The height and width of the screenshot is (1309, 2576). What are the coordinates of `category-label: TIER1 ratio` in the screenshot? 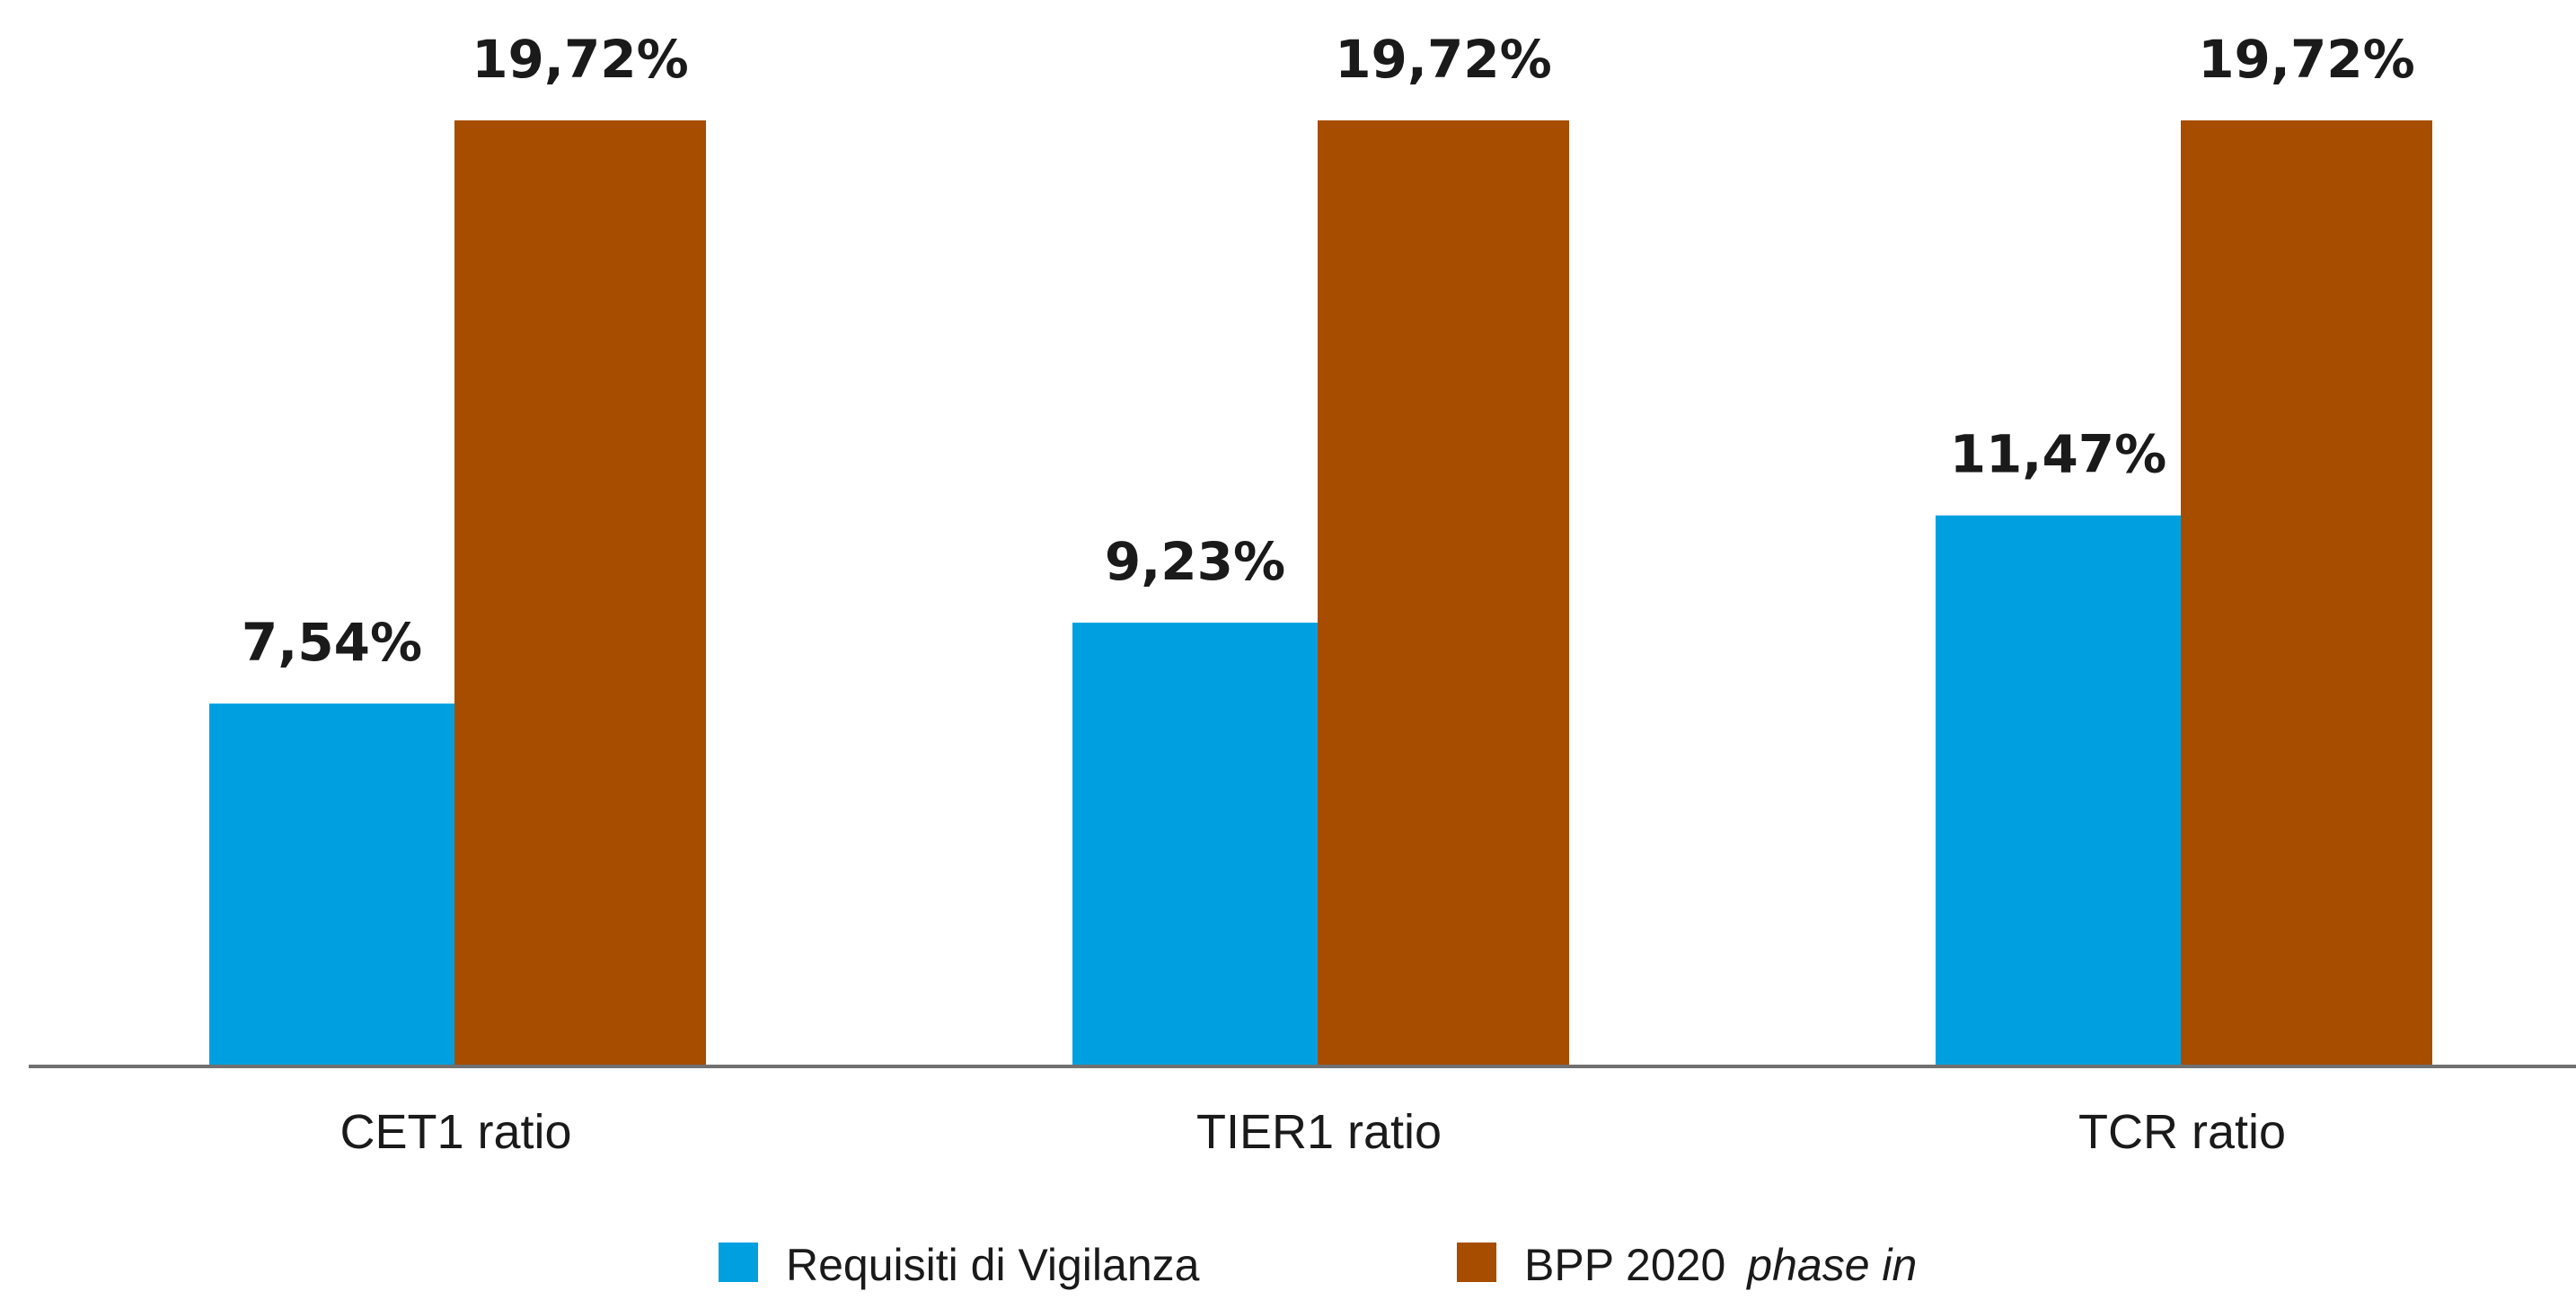 It's located at (1319, 1132).